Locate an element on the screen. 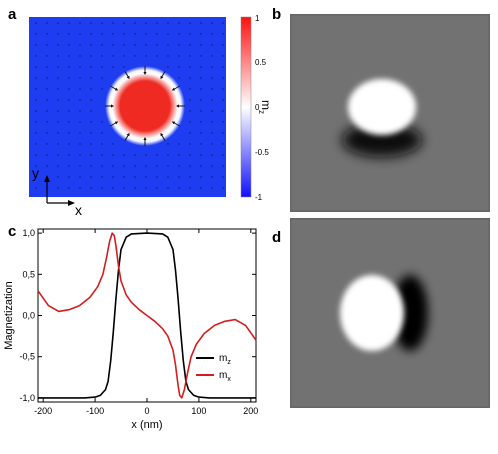  axis-label-x: x is located at coordinates (78, 210).